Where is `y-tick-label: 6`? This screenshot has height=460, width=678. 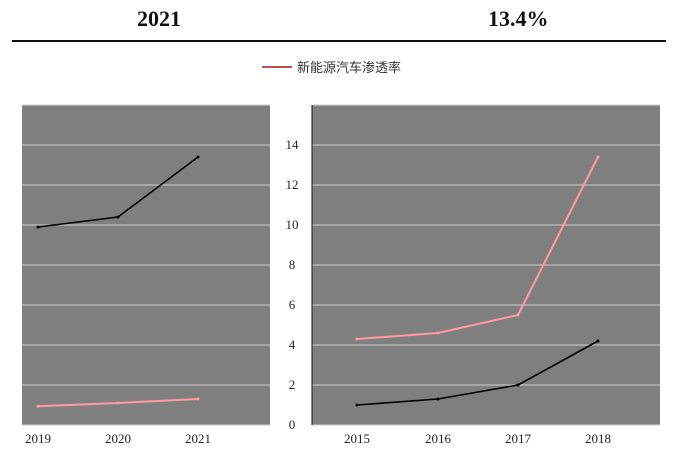
y-tick-label: 6 is located at coordinates (292, 304).